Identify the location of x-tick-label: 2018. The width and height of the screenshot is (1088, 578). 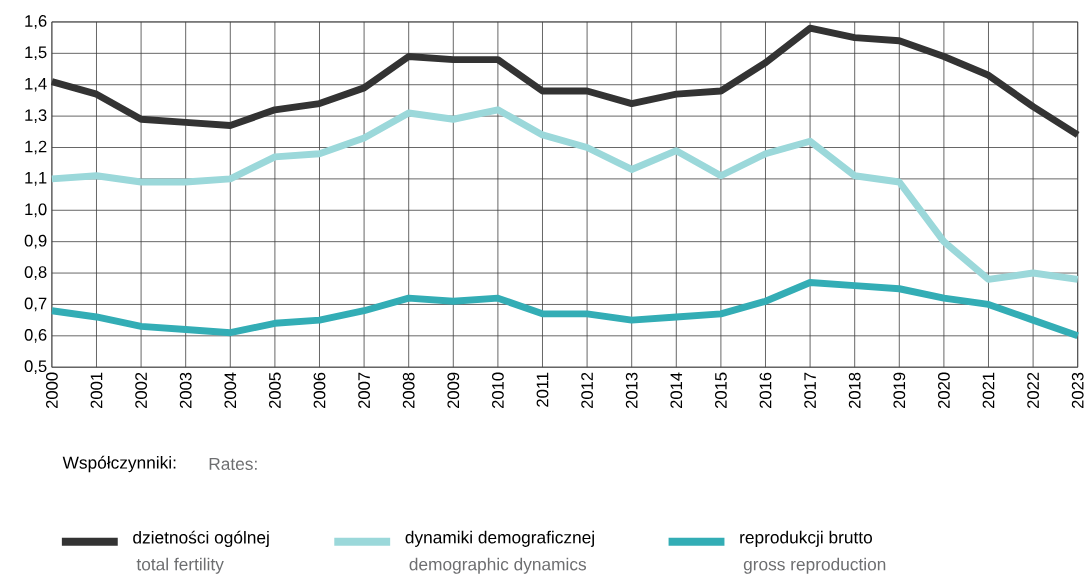
(854, 390).